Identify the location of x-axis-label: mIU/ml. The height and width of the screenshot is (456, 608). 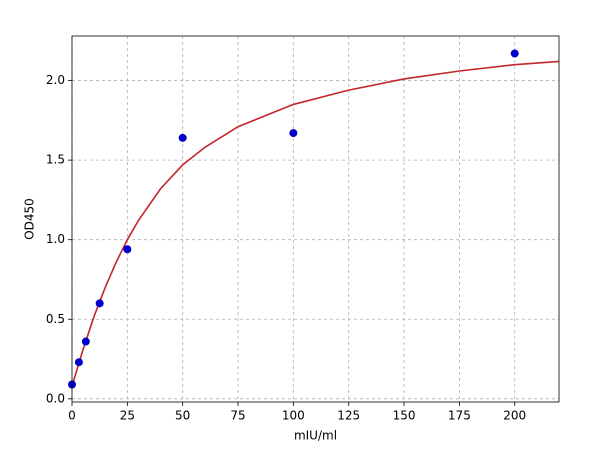
(315, 436).